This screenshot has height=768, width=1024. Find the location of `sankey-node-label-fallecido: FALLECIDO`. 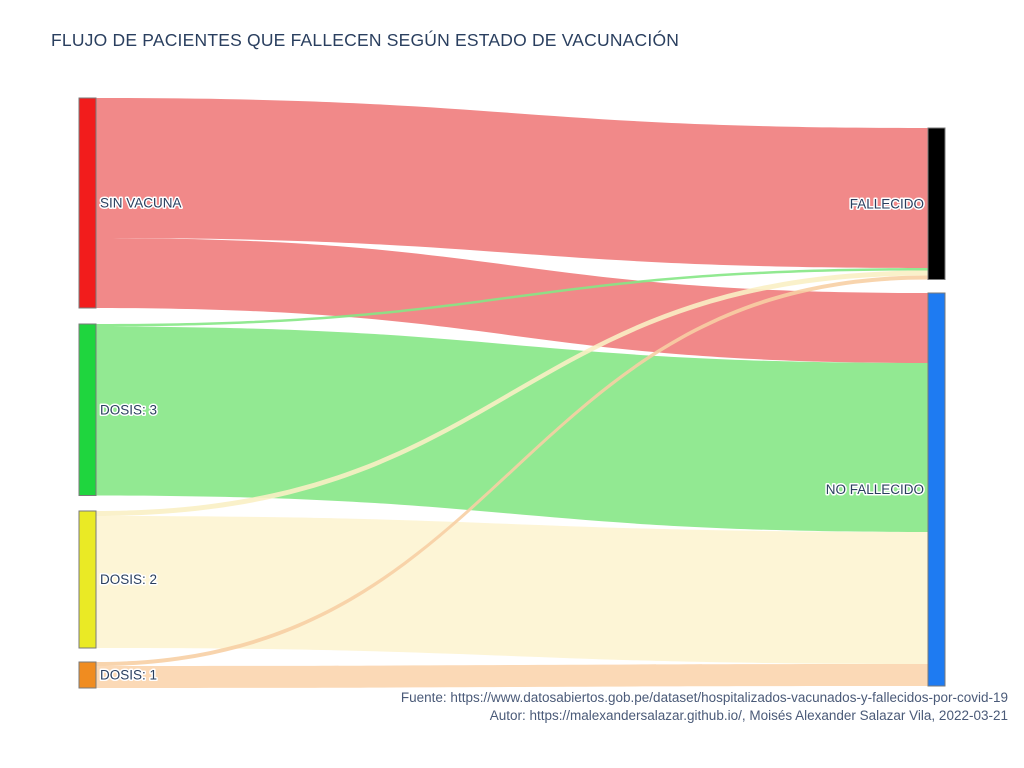

sankey-node-label-fallecido: FALLECIDO is located at coordinates (887, 203).